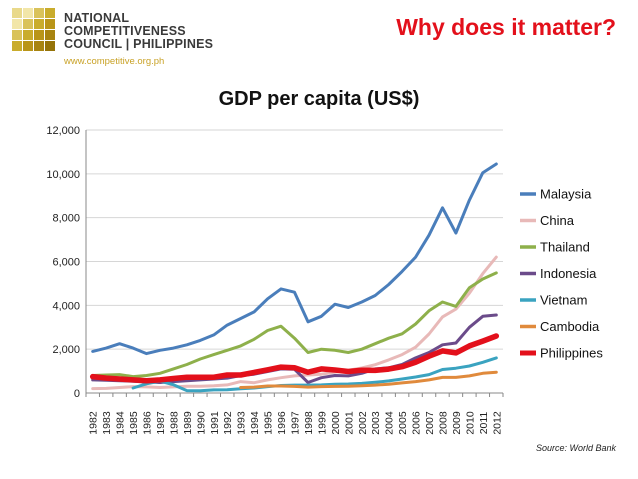 Image resolution: width=638 pixels, height=479 pixels. Describe the element at coordinates (376, 423) in the screenshot. I see `x-tick-label: 2003` at that location.